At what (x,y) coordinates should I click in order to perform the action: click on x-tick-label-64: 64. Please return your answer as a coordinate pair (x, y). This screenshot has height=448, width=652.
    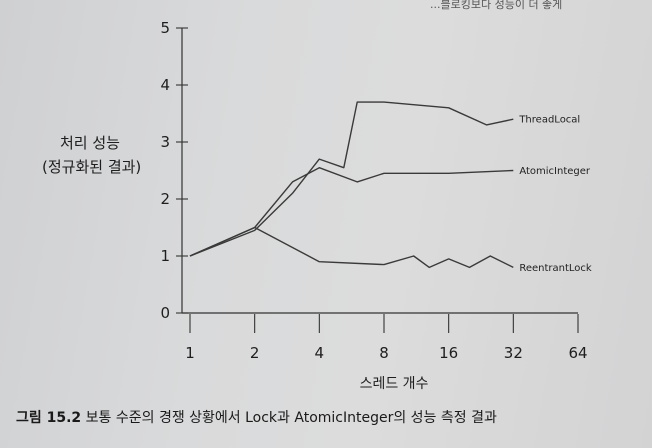
    Looking at the image, I should click on (577, 353).